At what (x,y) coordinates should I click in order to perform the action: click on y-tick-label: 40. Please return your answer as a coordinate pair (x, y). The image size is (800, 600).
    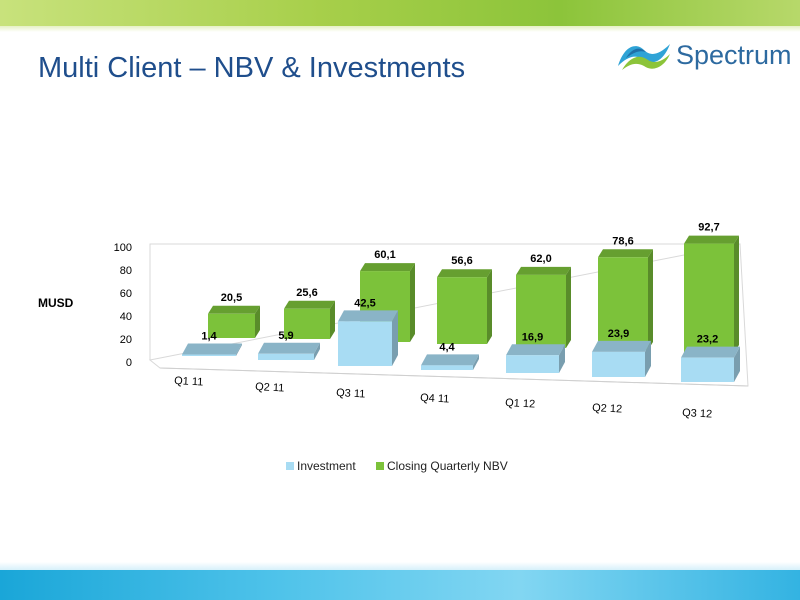
    Looking at the image, I should click on (126, 317).